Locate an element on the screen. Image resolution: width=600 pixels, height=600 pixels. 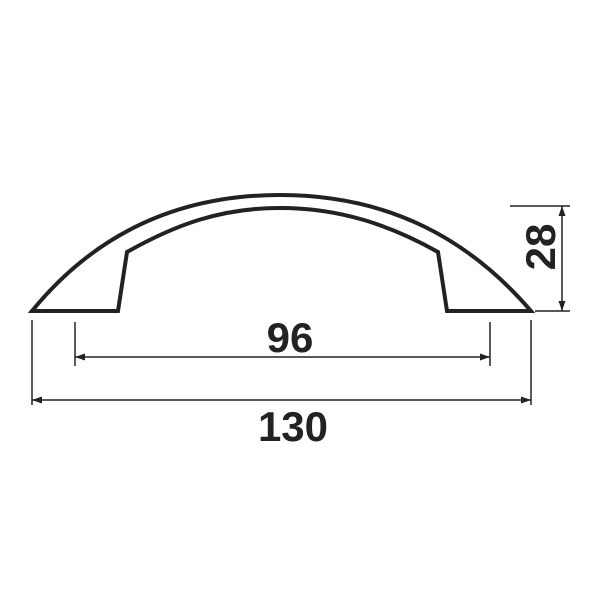
dimension-label-height: 28 is located at coordinates (540, 247).